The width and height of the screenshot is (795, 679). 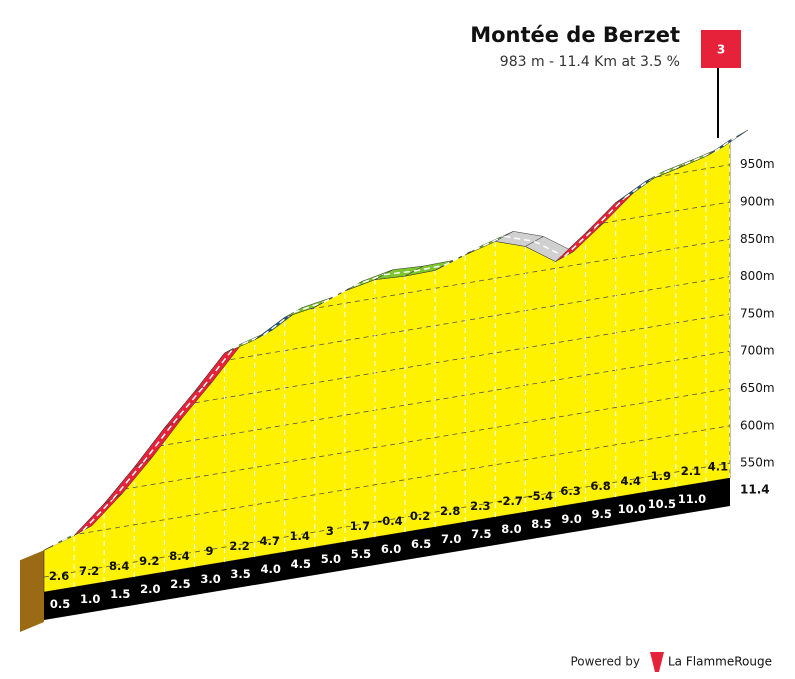 What do you see at coordinates (209, 551) in the screenshot?
I see `gradient-label: 9` at bounding box center [209, 551].